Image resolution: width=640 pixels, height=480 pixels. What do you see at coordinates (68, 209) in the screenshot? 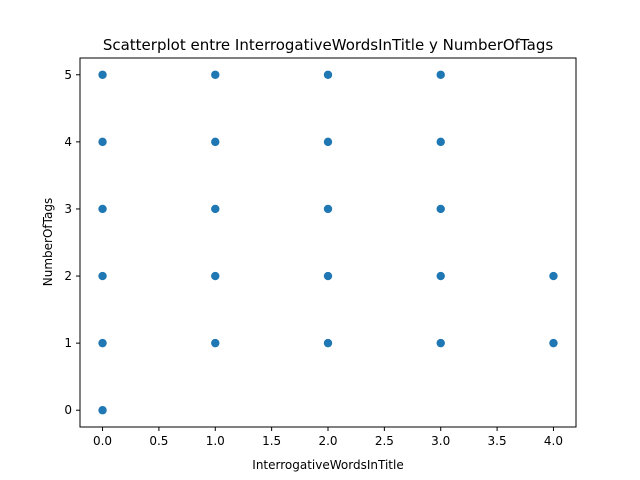
I see `y-tick-label: 3` at bounding box center [68, 209].